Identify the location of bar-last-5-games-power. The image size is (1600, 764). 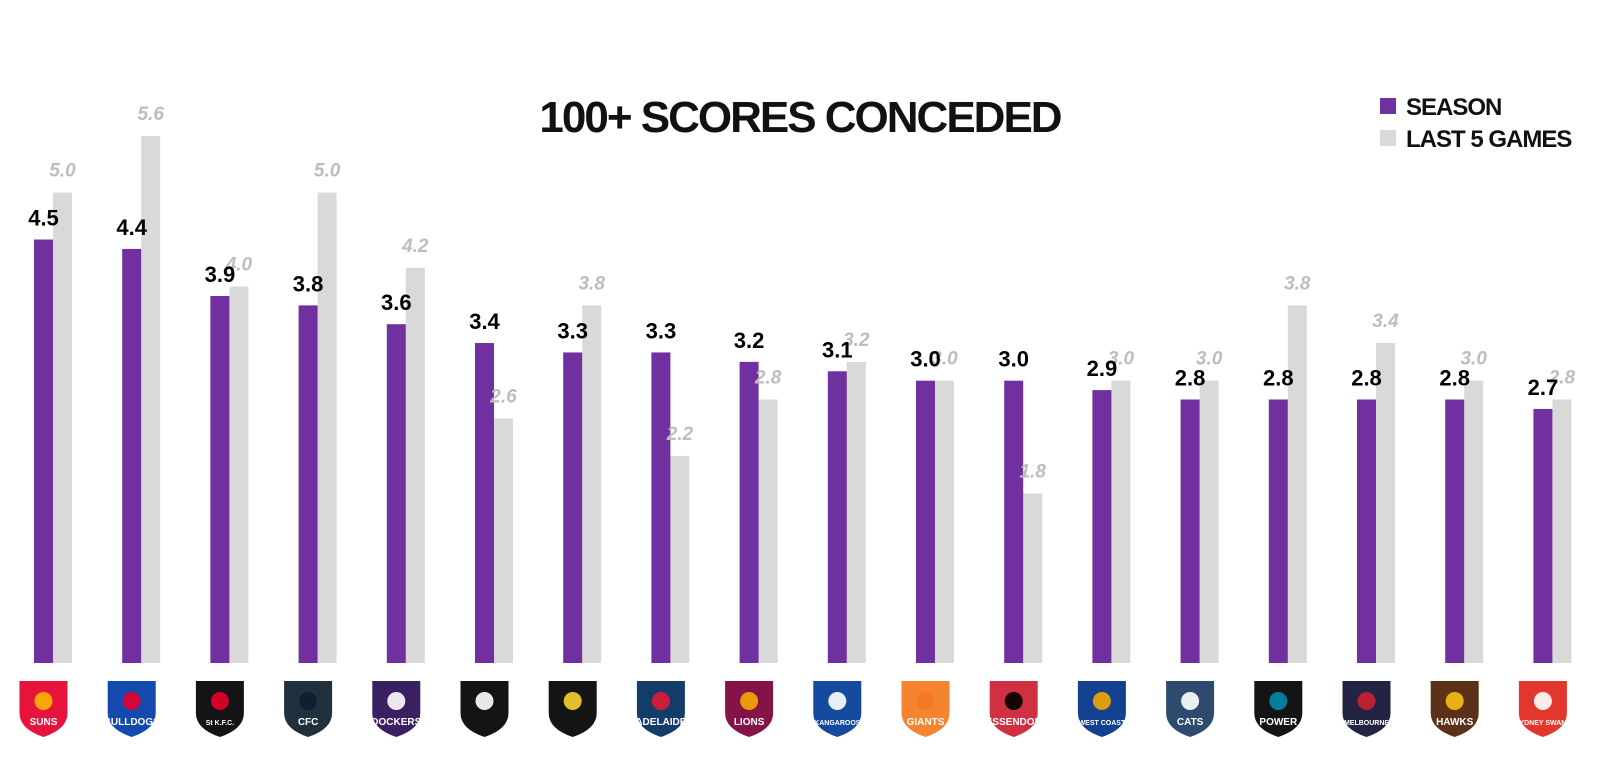
(1297, 484).